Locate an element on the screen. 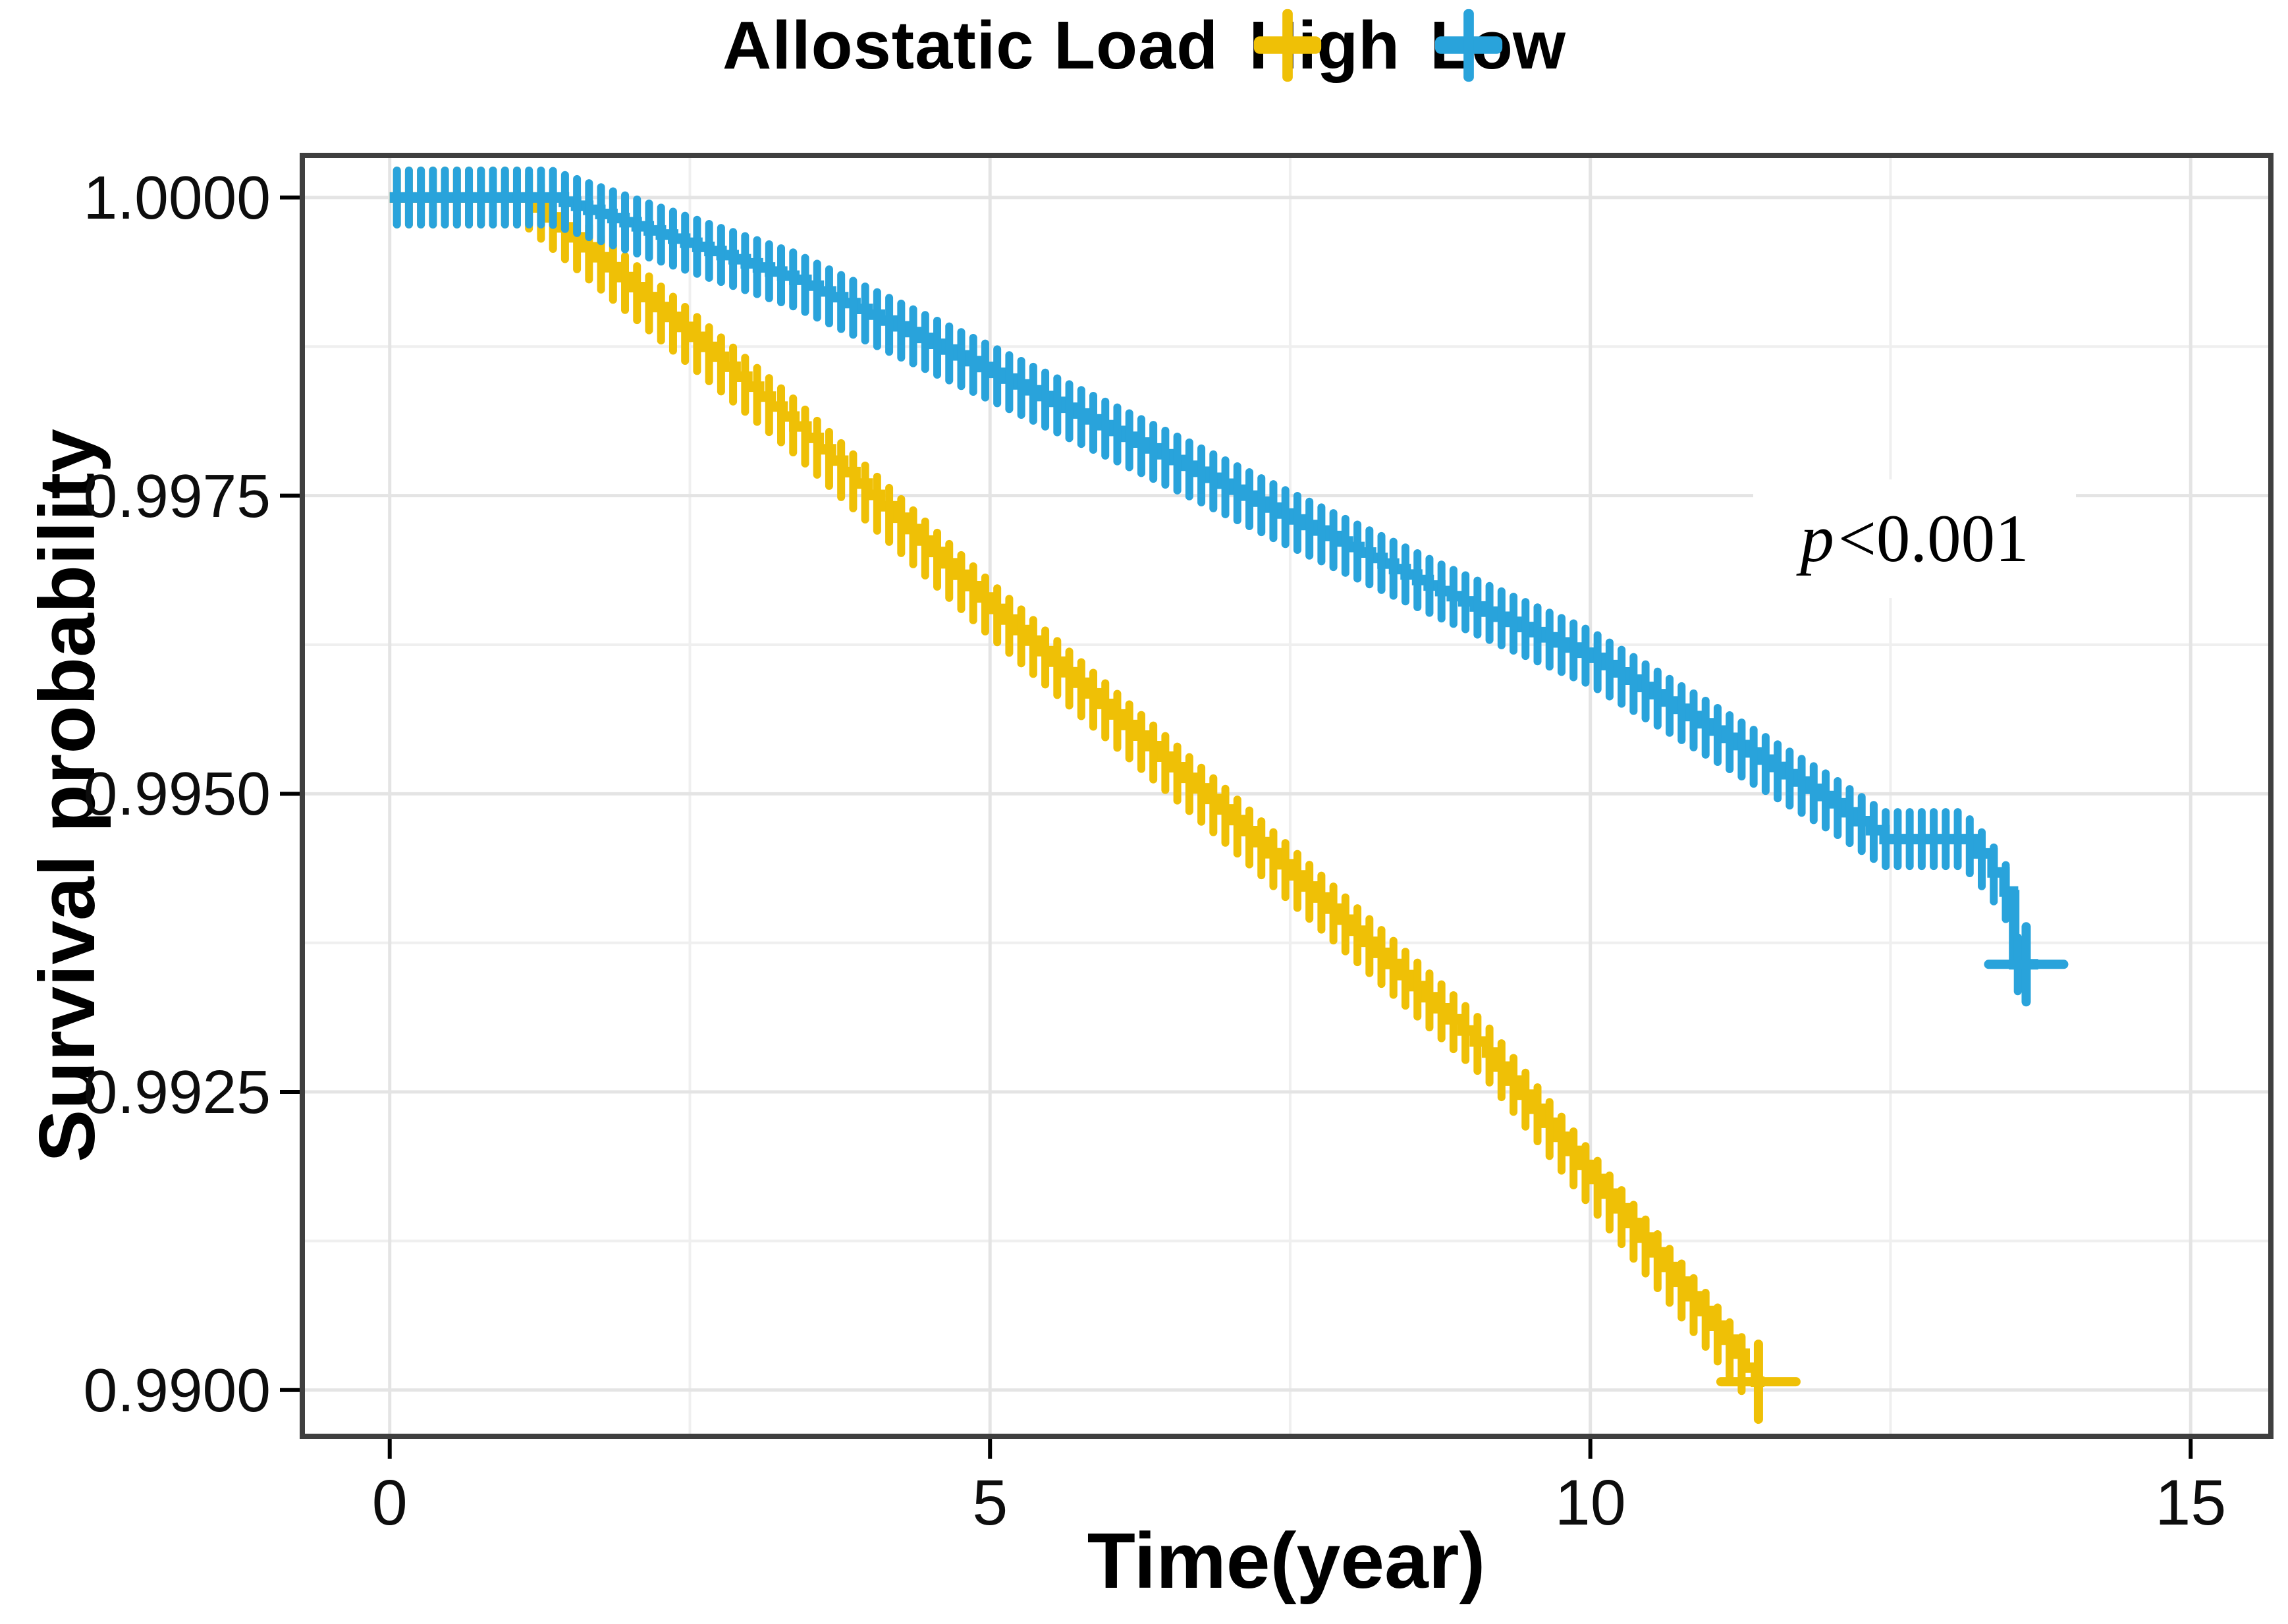  x-tick-label-0: 0 is located at coordinates (389, 1503).